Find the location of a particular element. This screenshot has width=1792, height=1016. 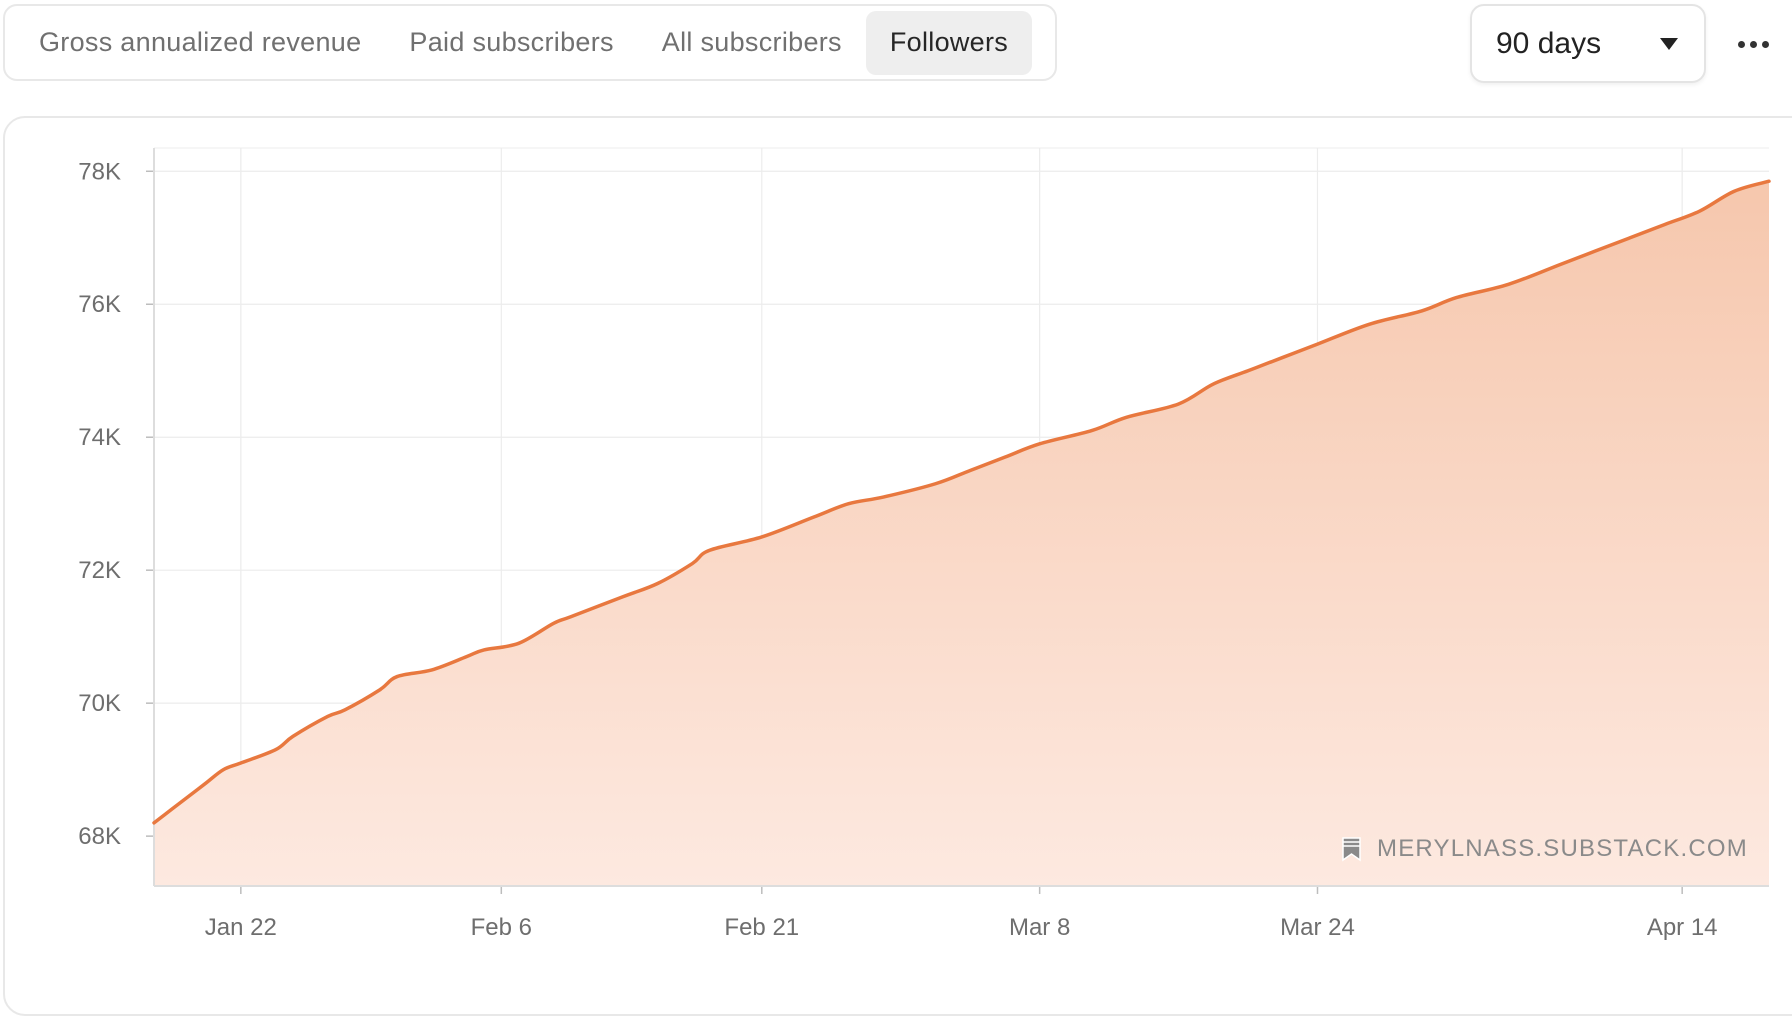

tab-all-subscribers: All subscribers is located at coordinates (751, 42).